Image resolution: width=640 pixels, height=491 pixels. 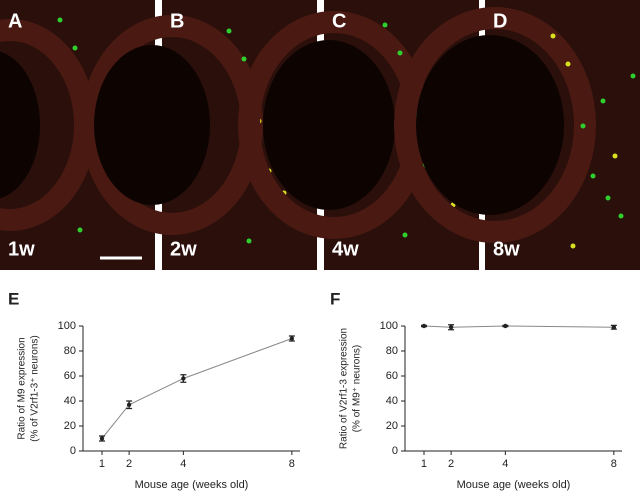 I want to click on y-axis-label: (% of M9⁺ neurons), so click(x=357, y=389).